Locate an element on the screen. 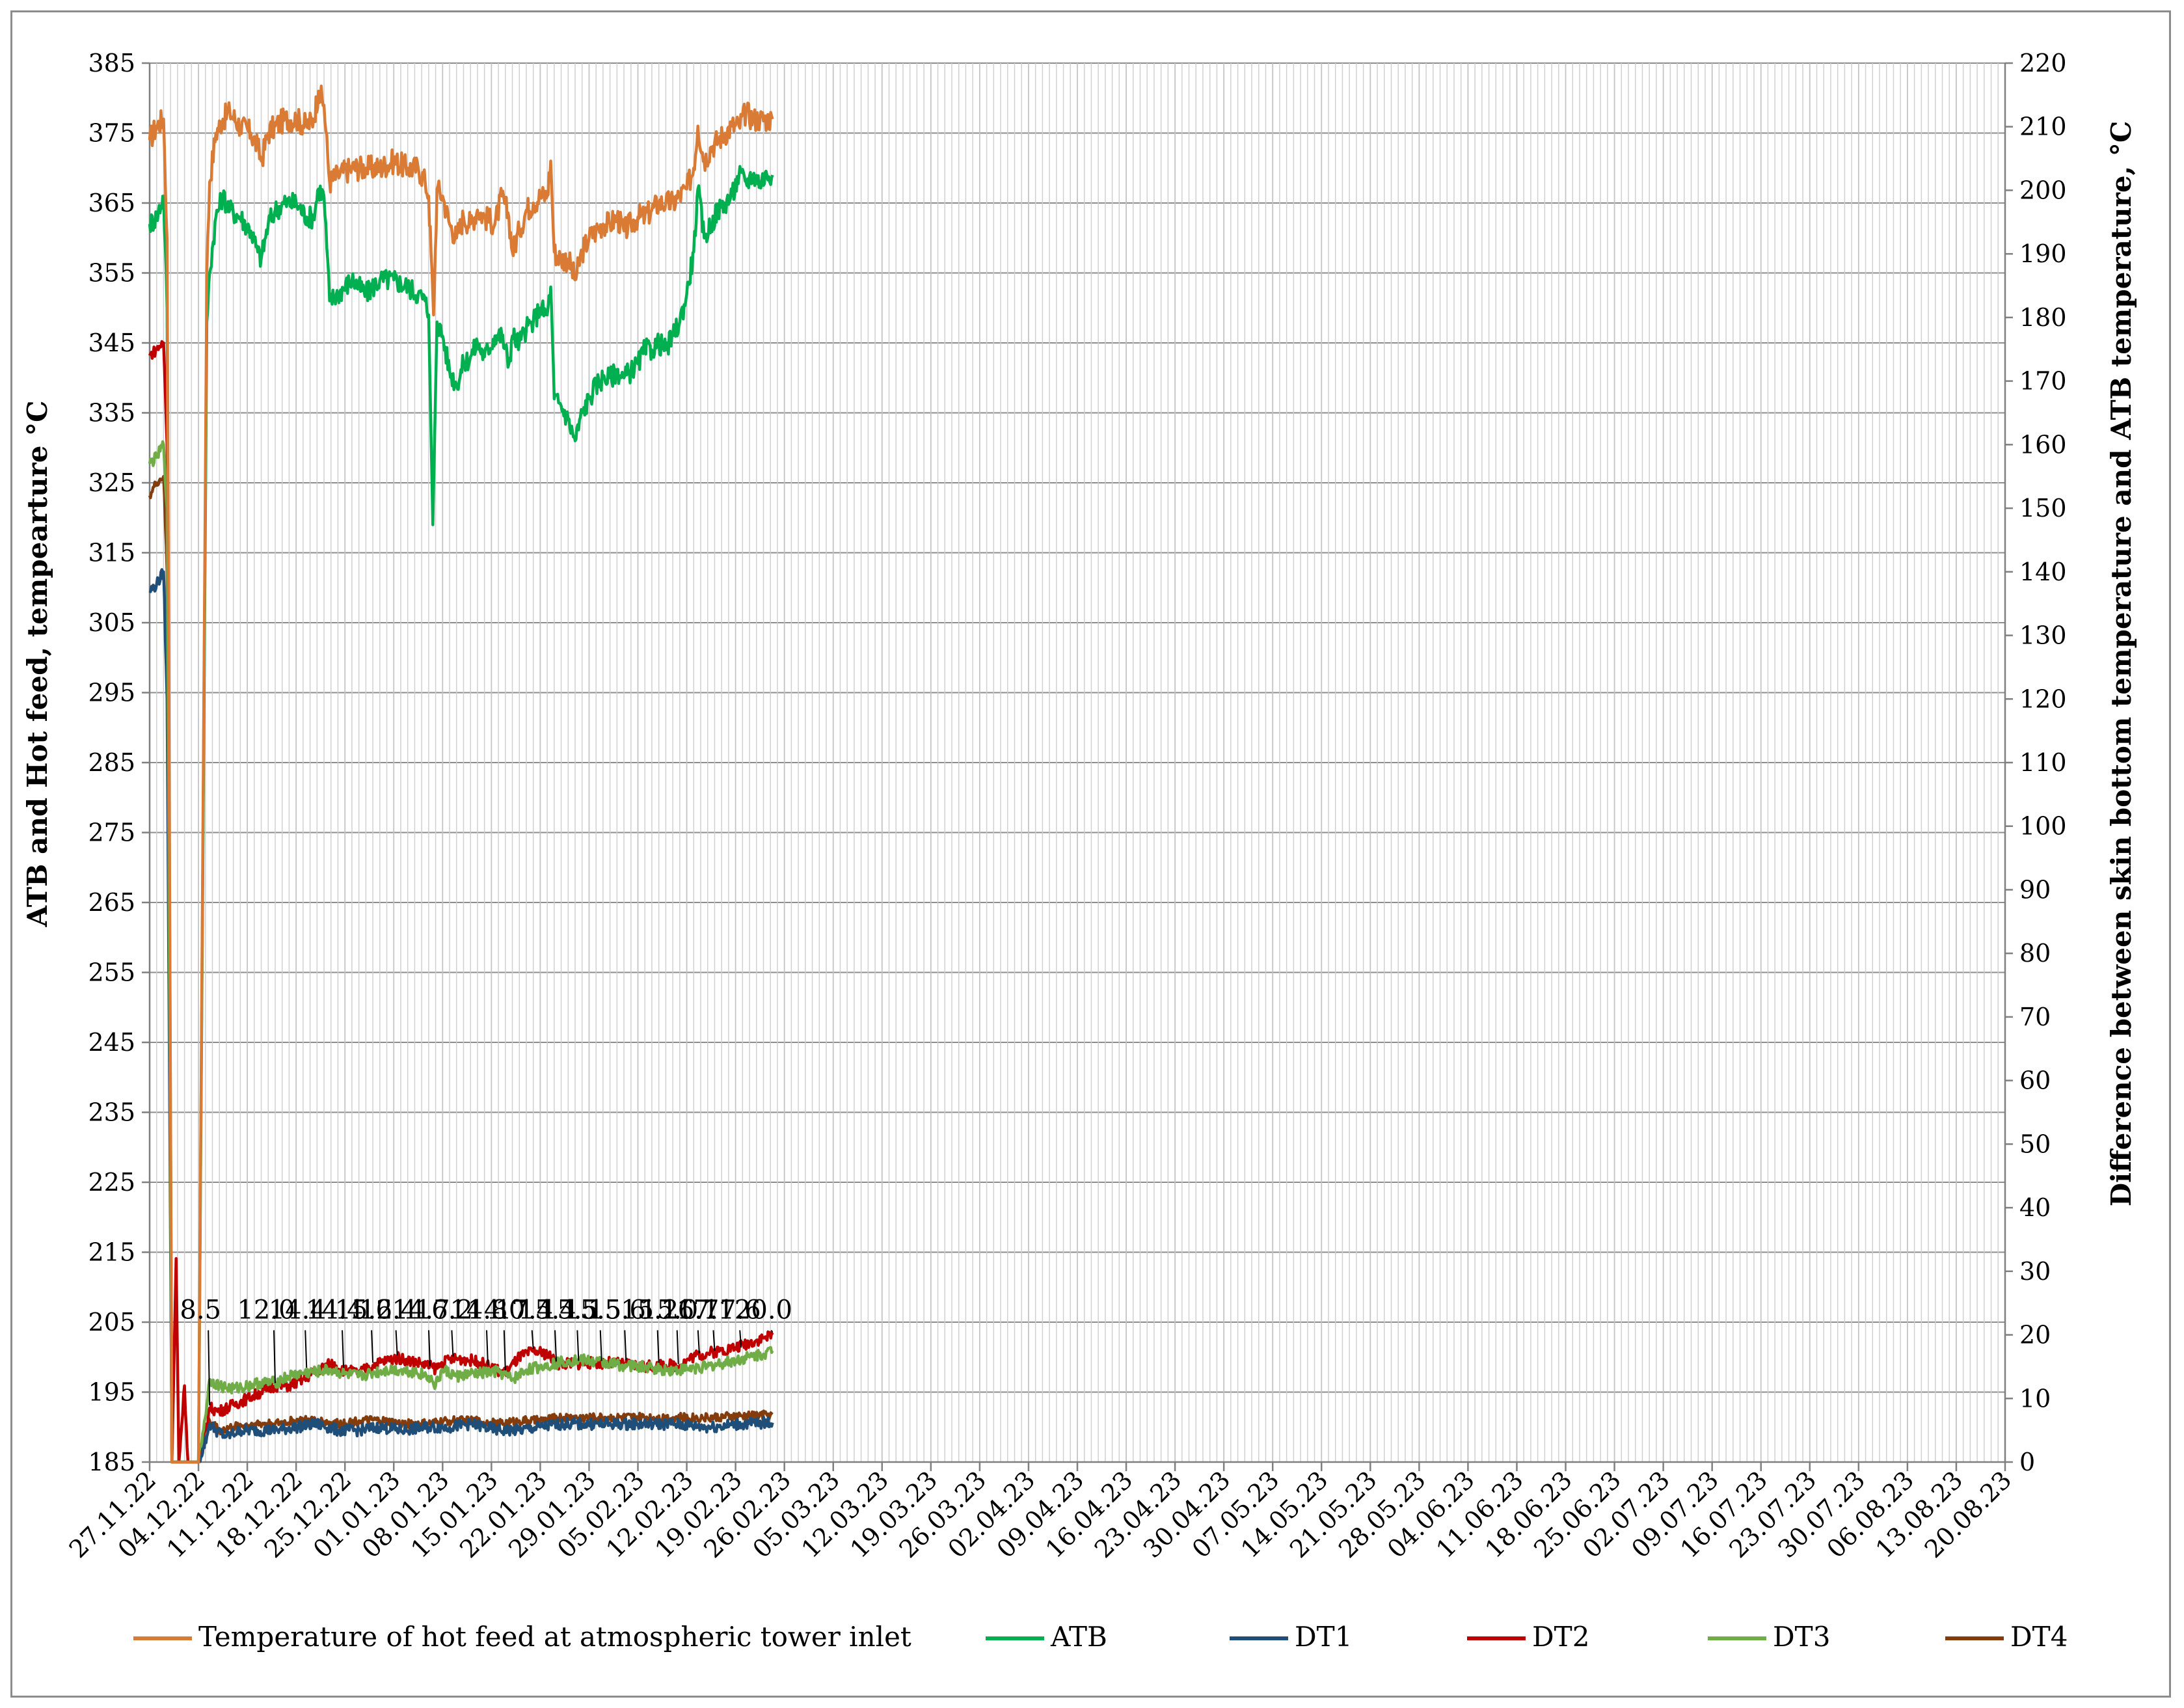 The image size is (2184, 1708). left-y-tick-label: 305 is located at coordinates (111, 622).